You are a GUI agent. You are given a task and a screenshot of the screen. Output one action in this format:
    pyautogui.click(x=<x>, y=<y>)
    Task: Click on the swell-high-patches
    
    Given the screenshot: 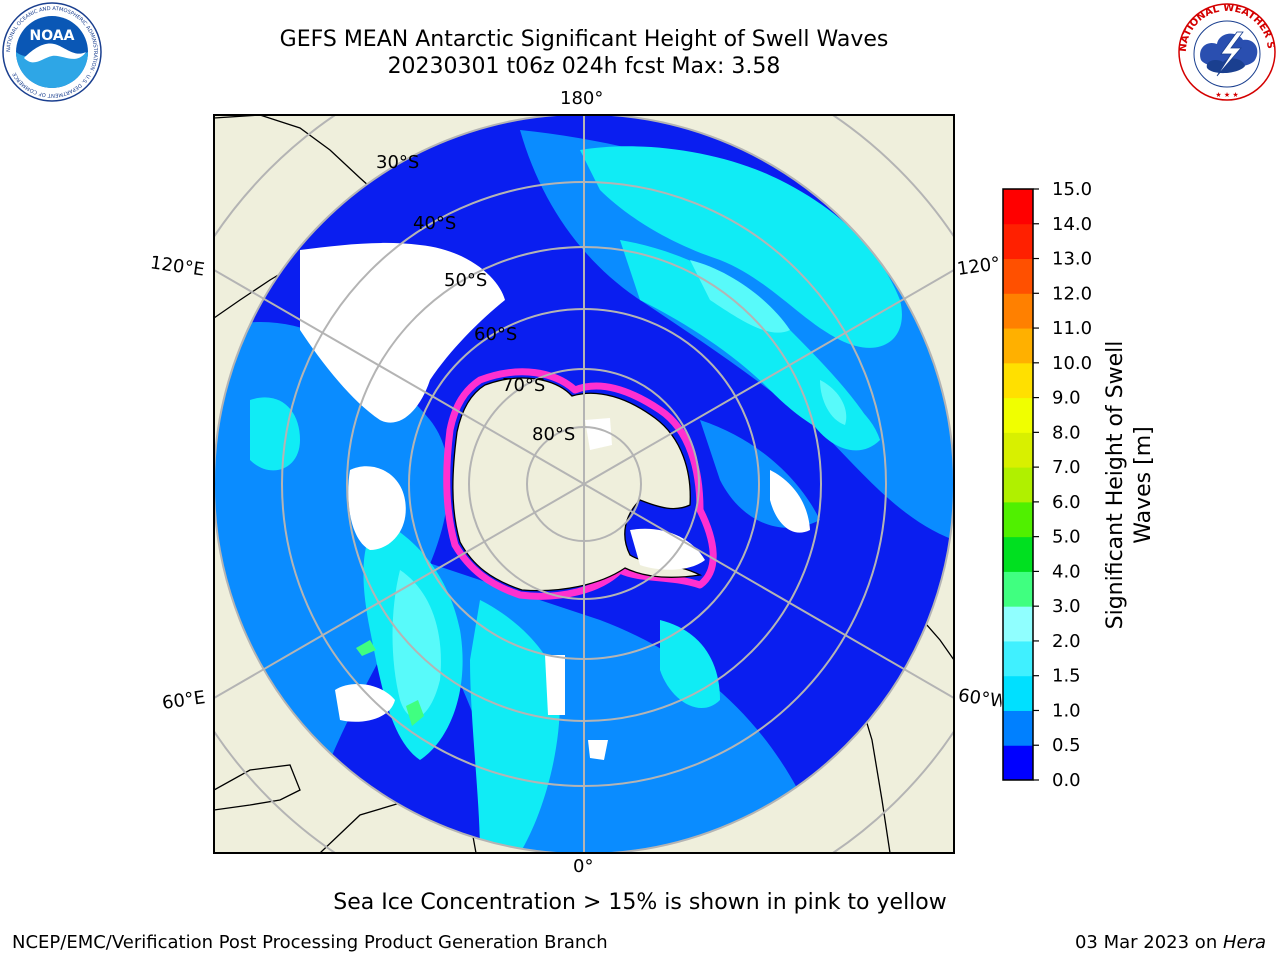 What is the action you would take?
    pyautogui.click(x=390, y=683)
    